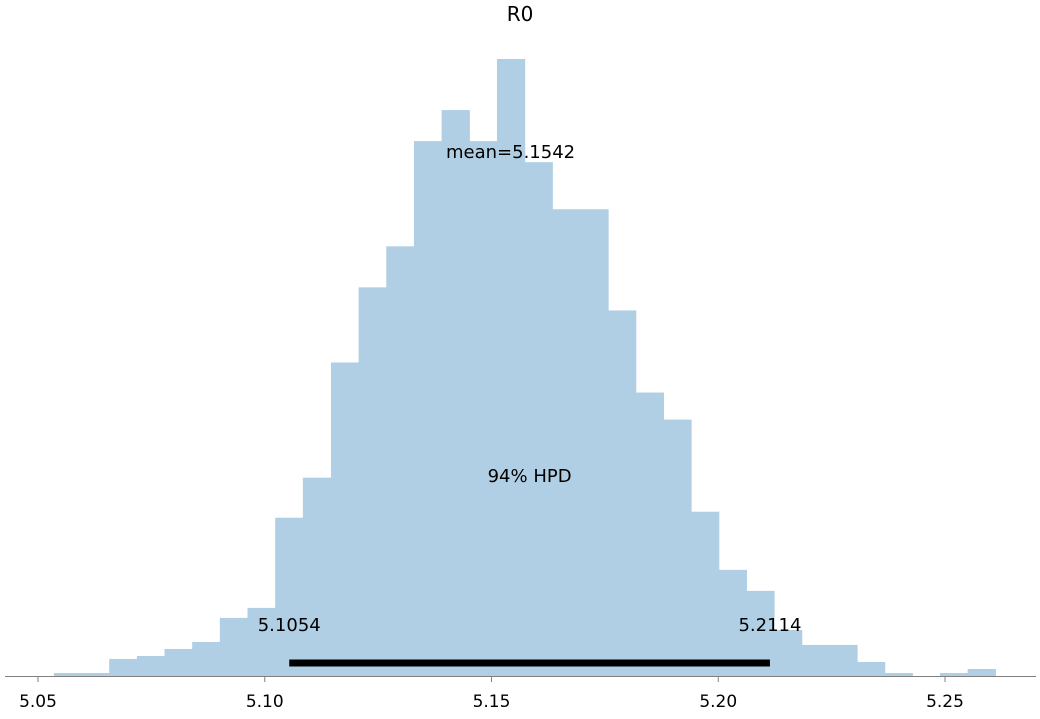 The width and height of the screenshot is (1040, 719). I want to click on mean-label: mean=5.1542, so click(510, 152).